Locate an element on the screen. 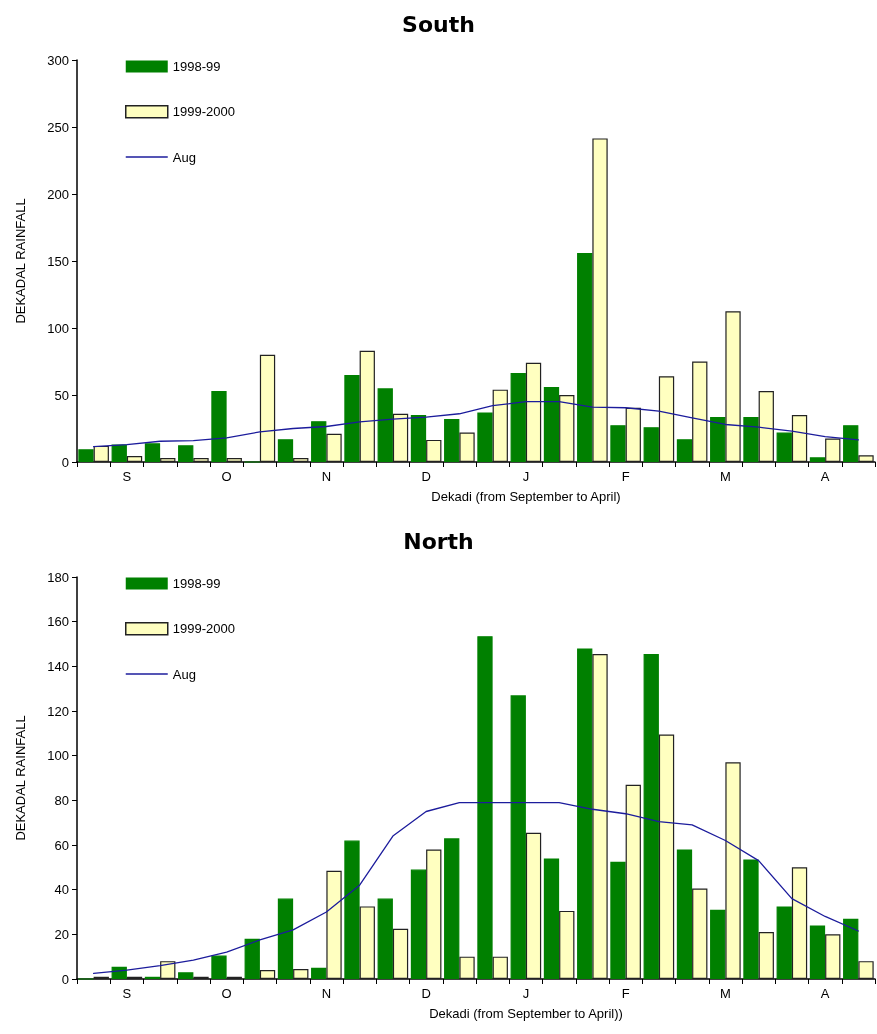 The width and height of the screenshot is (877, 1034). y-tick-label: 200 is located at coordinates (58, 194).